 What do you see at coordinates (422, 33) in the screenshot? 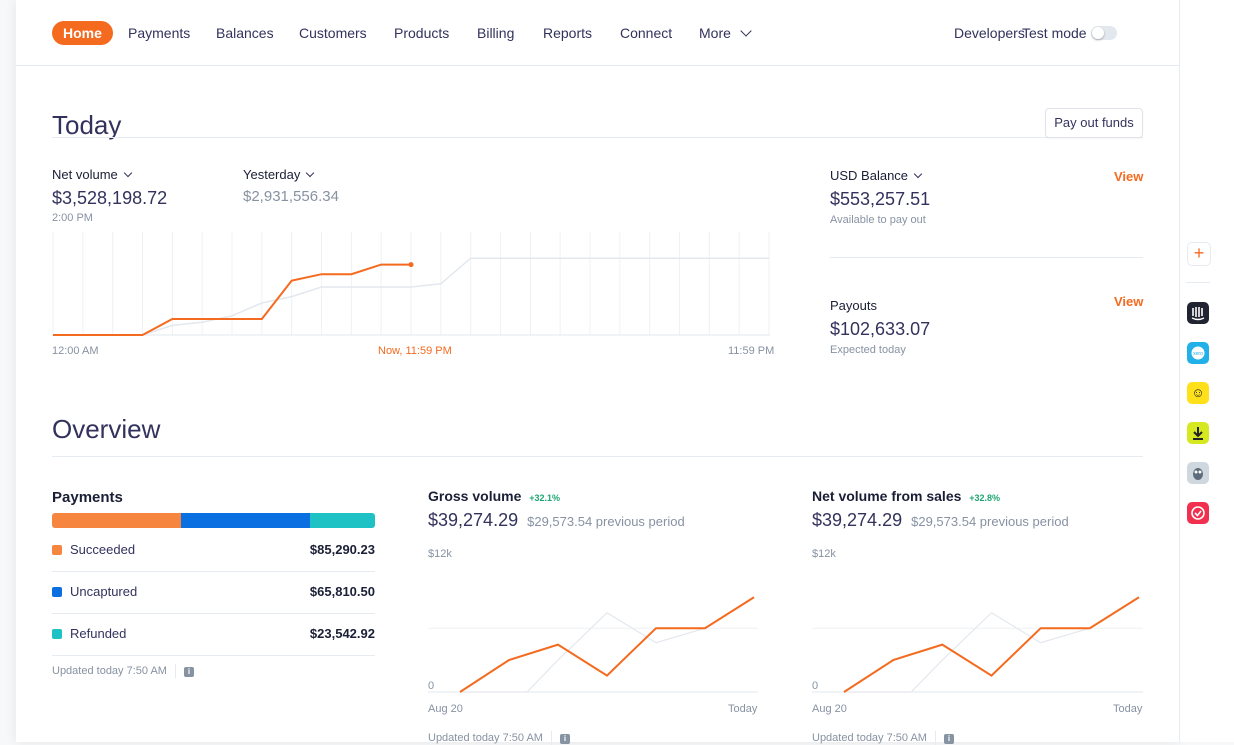
I see `nav-products: Products` at bounding box center [422, 33].